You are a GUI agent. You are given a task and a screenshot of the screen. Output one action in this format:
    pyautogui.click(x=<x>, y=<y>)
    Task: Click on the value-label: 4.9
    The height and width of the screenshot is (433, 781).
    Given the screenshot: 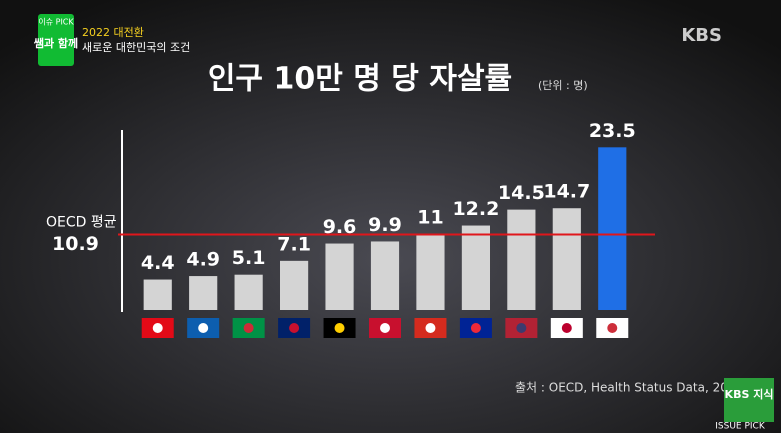 What is the action you would take?
    pyautogui.click(x=203, y=260)
    